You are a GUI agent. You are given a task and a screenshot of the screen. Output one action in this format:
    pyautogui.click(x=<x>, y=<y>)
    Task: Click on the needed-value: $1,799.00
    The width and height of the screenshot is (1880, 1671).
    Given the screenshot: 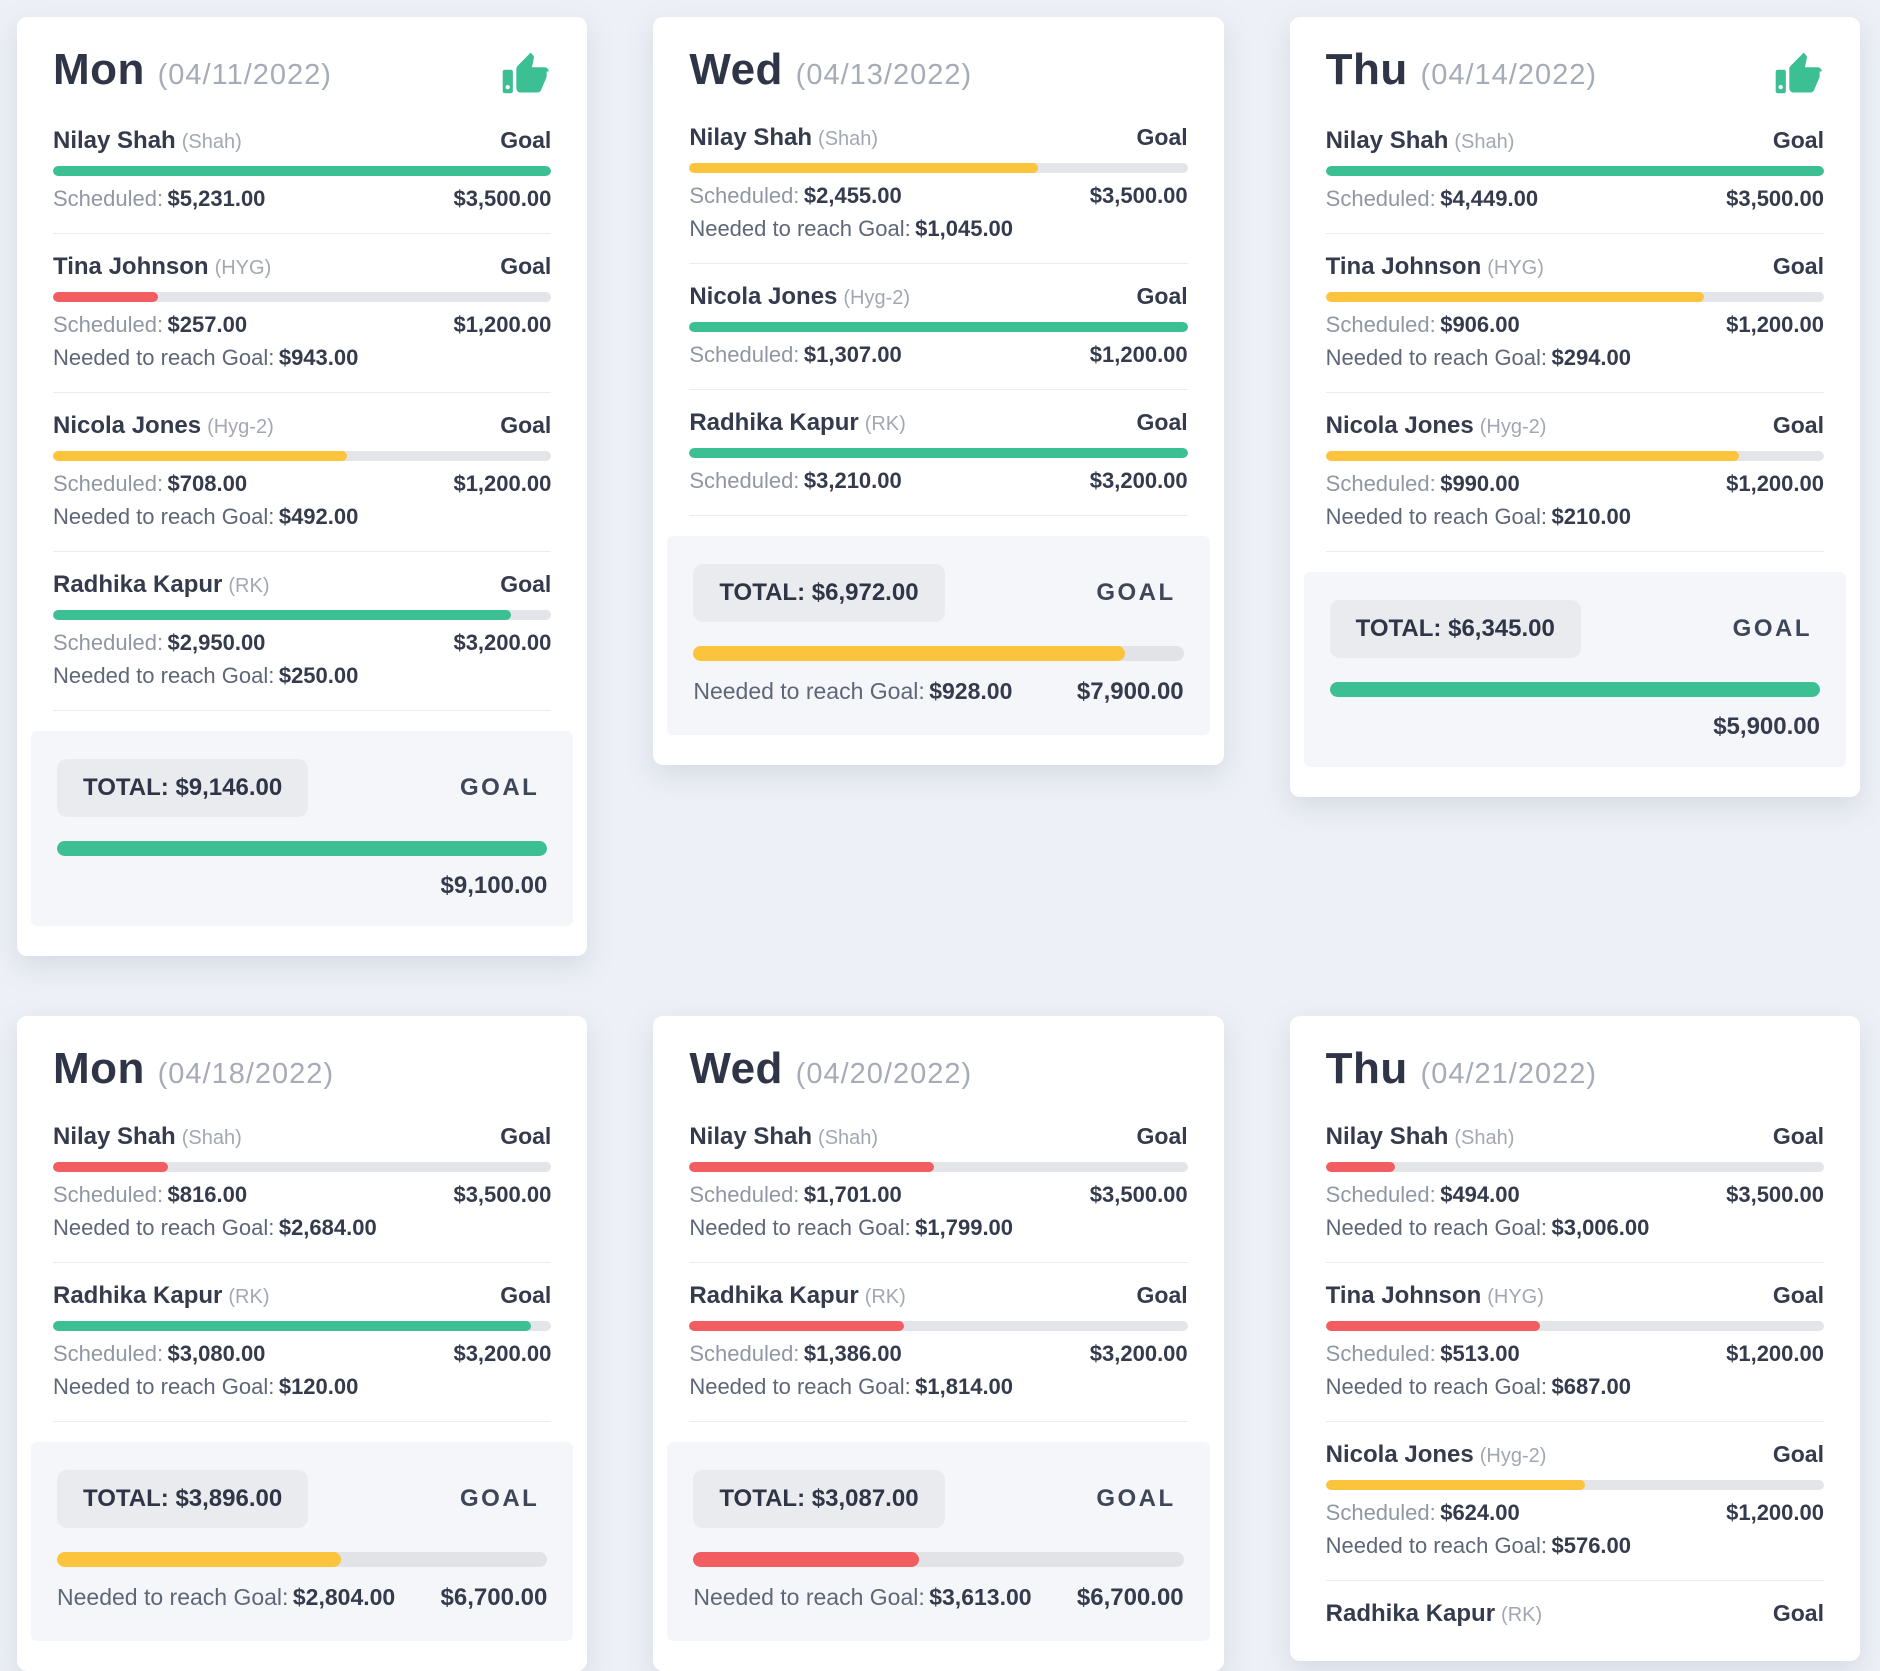 What is the action you would take?
    pyautogui.click(x=964, y=1227)
    